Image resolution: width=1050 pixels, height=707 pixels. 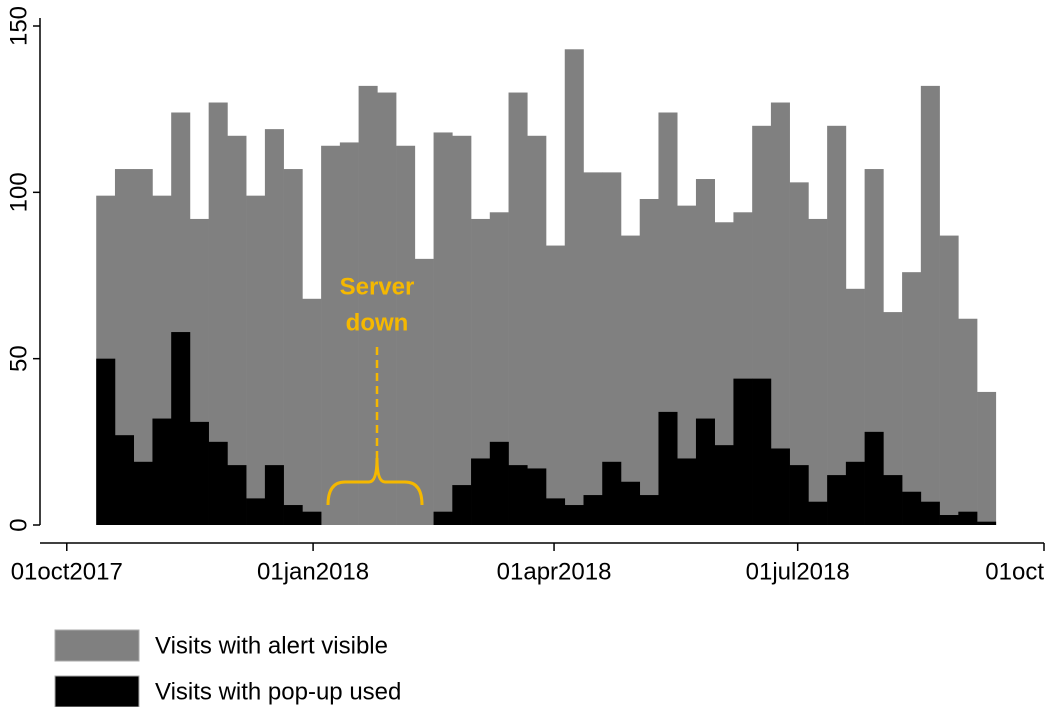 I want to click on y-tick-label: 150, so click(x=18, y=26).